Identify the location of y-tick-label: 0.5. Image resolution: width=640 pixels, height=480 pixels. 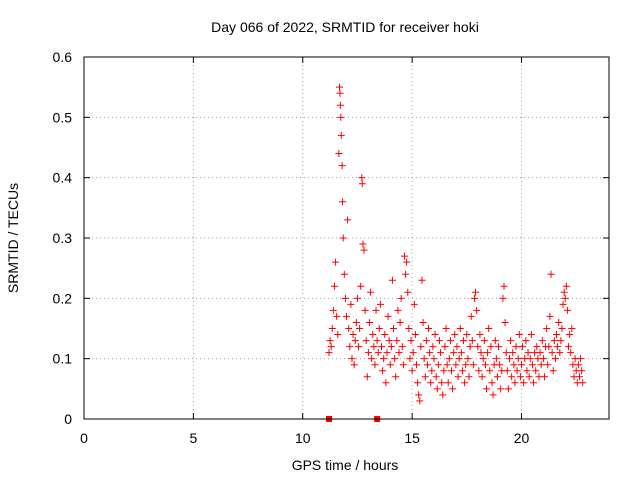
(63, 117).